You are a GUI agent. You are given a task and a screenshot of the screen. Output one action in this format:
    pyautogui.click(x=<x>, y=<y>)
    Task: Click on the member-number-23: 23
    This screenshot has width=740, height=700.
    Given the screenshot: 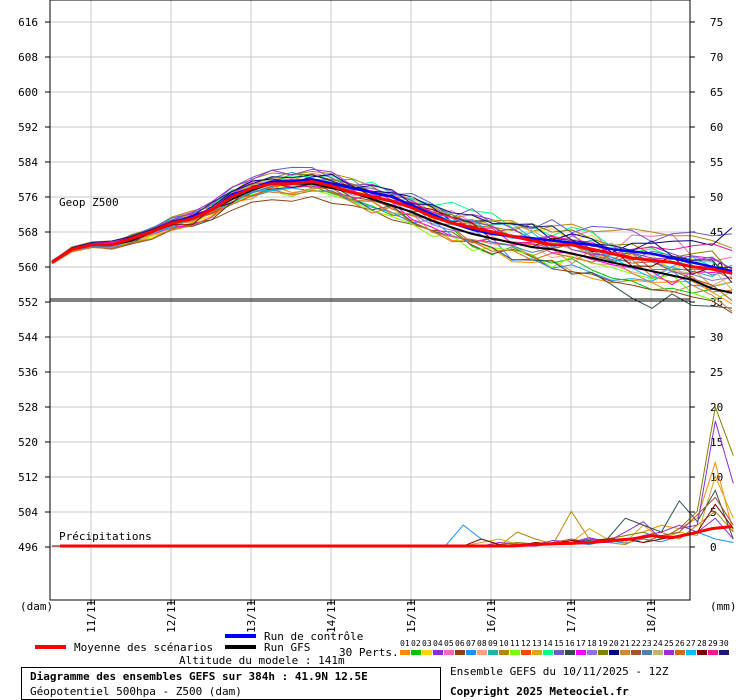 What is the action you would take?
    pyautogui.click(x=647, y=643)
    